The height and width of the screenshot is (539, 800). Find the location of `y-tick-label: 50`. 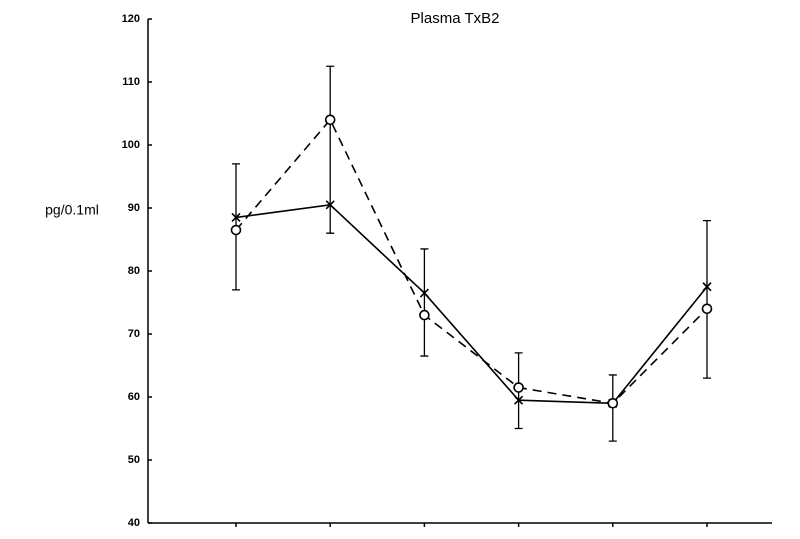

y-tick-label: 50 is located at coordinates (134, 460).